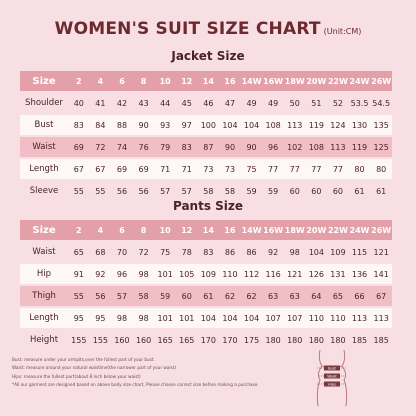  I want to click on header-size-cell: 16W, so click(273, 81).